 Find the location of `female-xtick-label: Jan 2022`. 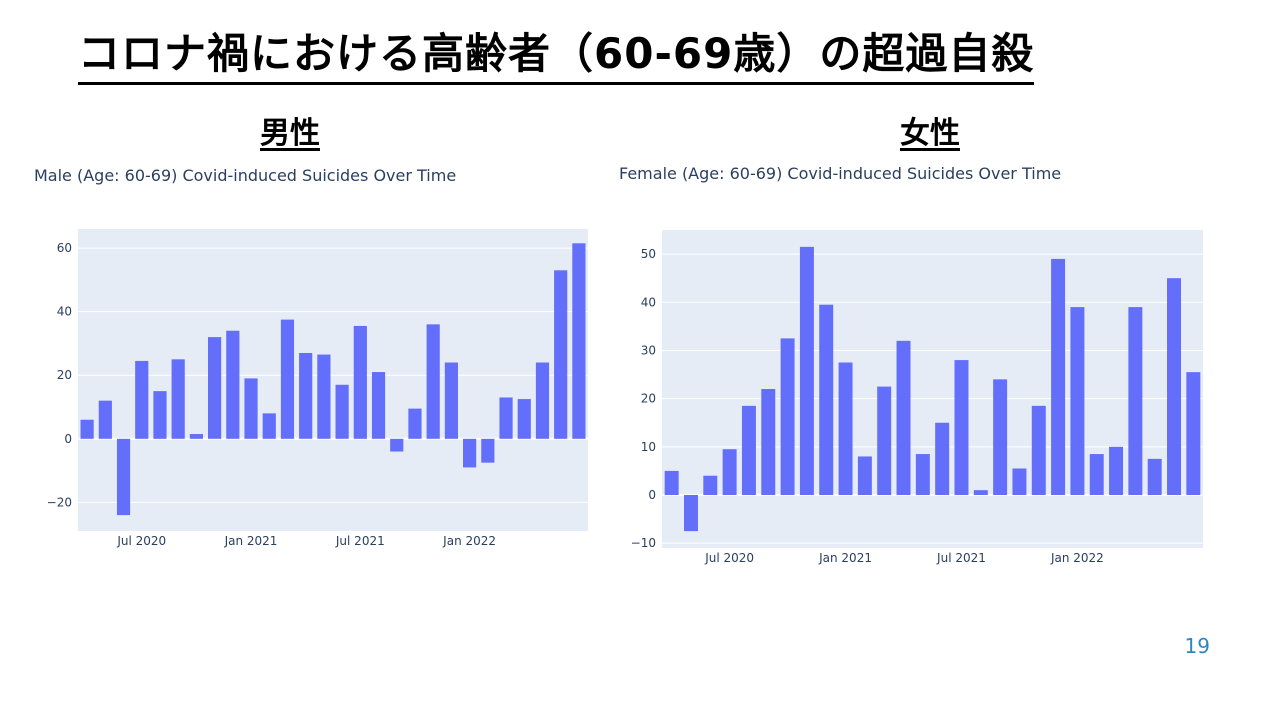

female-xtick-label: Jan 2022 is located at coordinates (1077, 558).